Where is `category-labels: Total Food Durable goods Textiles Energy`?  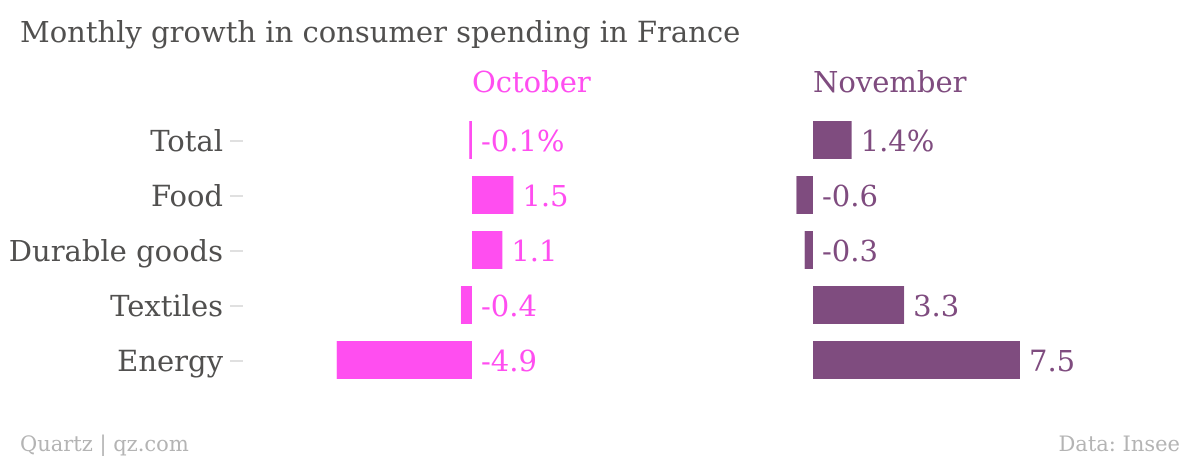
category-labels: Total Food Durable goods Textiles Energy is located at coordinates (126, 251).